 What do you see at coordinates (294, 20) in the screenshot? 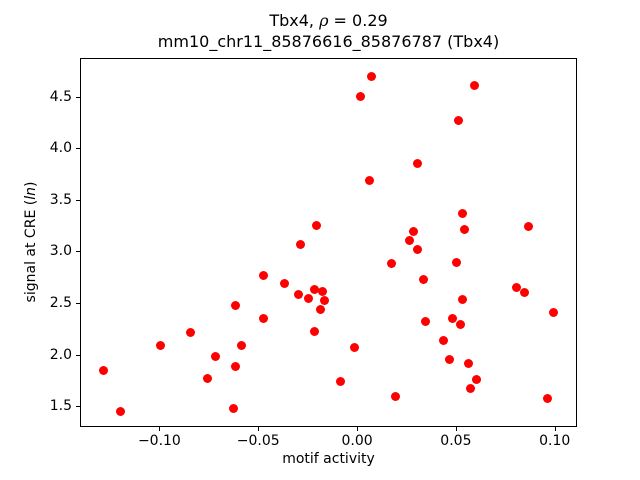
I see `chart-title-prefix: Tbx4,` at bounding box center [294, 20].